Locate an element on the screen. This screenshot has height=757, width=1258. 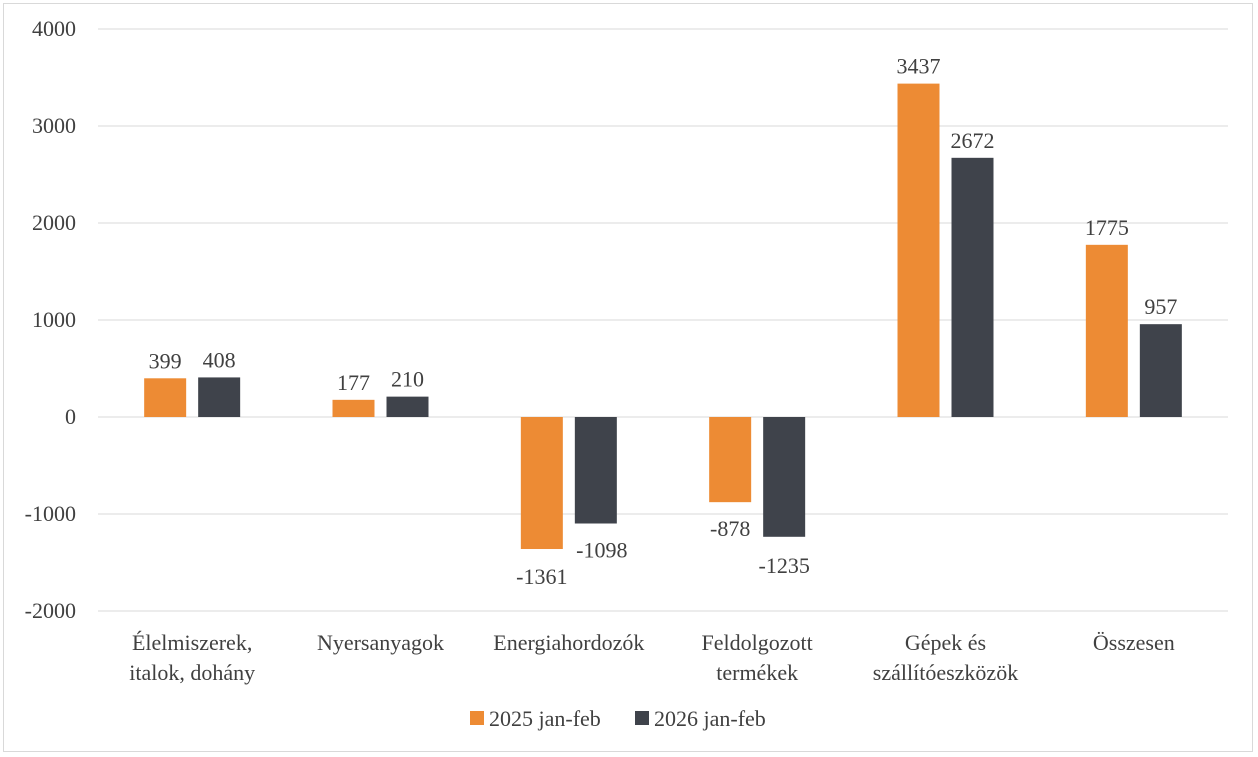
y-tick-label: 3000 is located at coordinates (54, 125).